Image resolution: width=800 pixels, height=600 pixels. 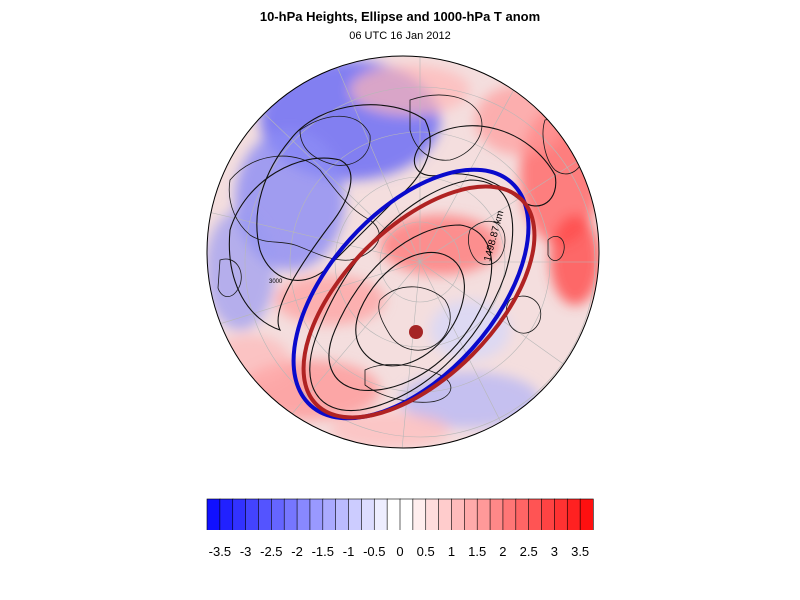 I want to click on colorbar-tick-label: 1, so click(x=451, y=551).